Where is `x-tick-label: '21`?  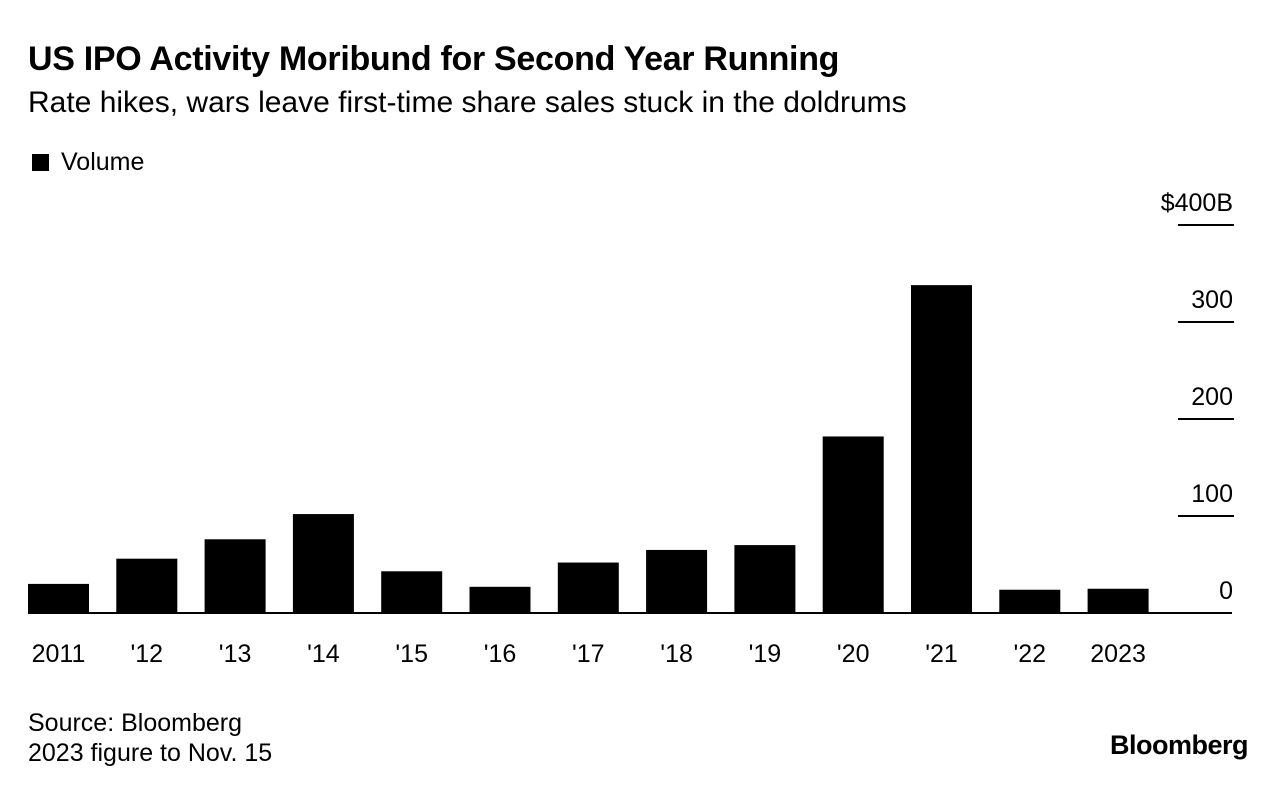
x-tick-label: '21 is located at coordinates (941, 654).